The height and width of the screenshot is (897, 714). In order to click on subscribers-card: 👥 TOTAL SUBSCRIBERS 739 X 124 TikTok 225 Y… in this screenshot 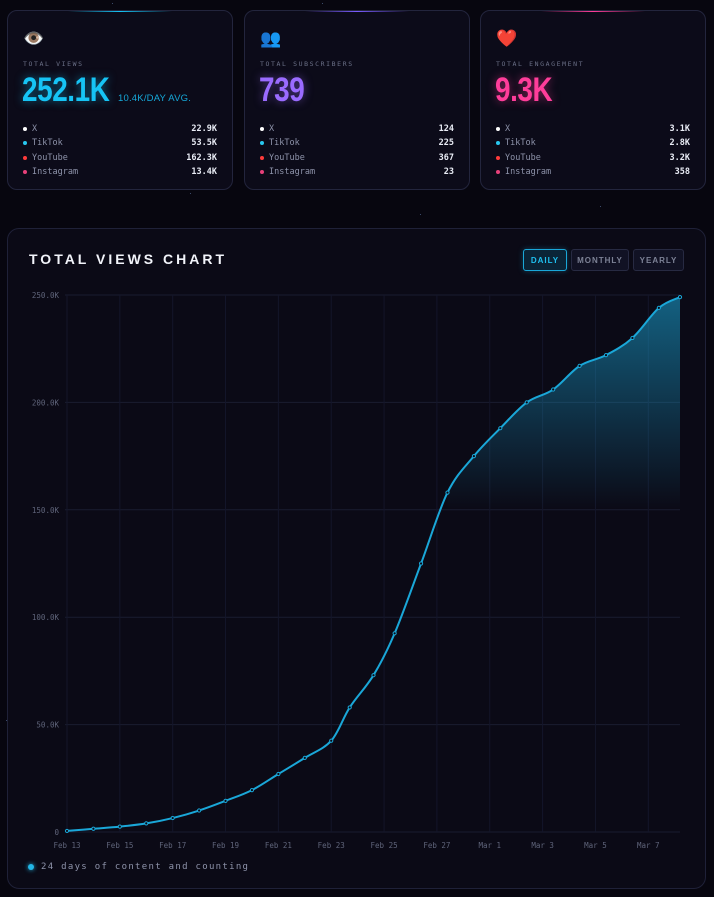, I will do `click(357, 100)`.